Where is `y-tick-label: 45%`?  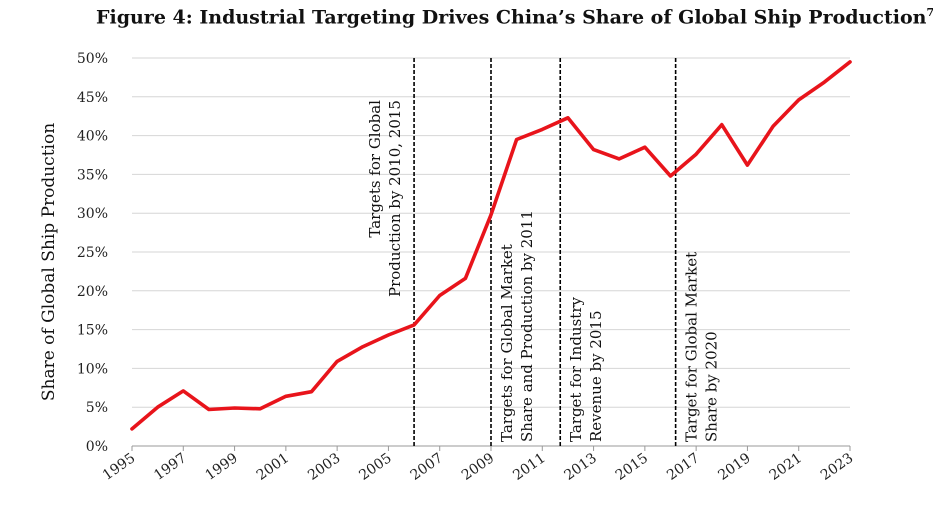
y-tick-label: 45% is located at coordinates (92, 98).